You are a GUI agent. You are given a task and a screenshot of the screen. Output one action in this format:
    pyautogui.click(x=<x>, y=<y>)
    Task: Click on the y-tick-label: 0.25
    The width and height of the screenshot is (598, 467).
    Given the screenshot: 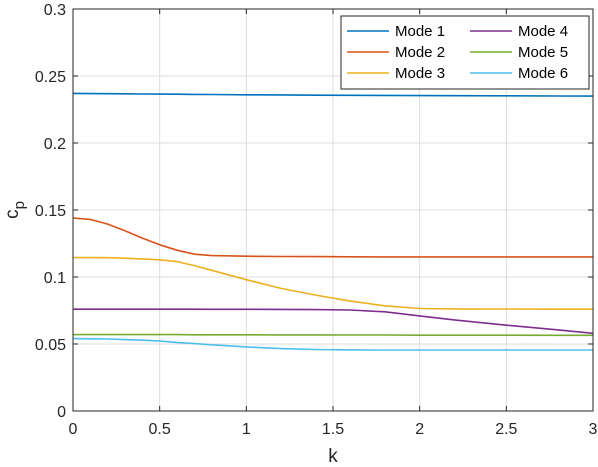 What is the action you would take?
    pyautogui.click(x=50, y=77)
    